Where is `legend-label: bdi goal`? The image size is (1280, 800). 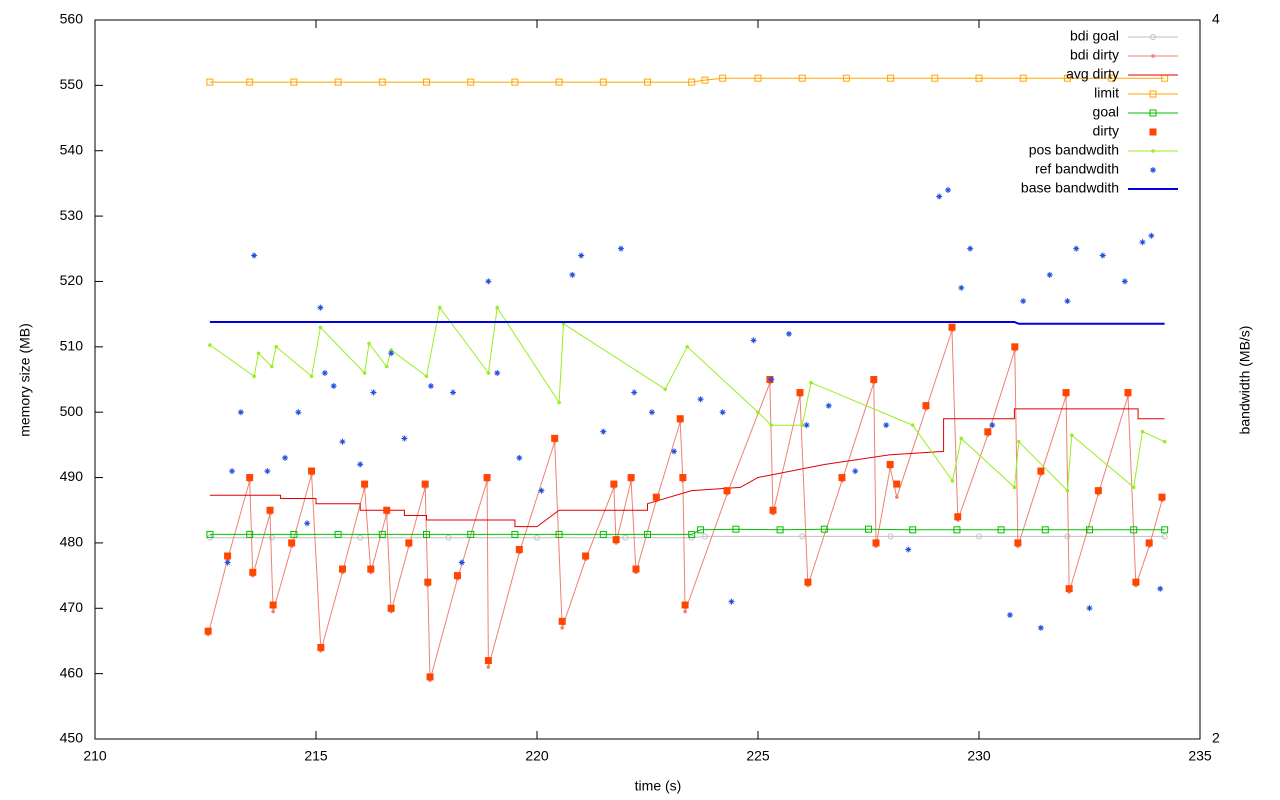
legend-label: bdi goal is located at coordinates (1094, 36).